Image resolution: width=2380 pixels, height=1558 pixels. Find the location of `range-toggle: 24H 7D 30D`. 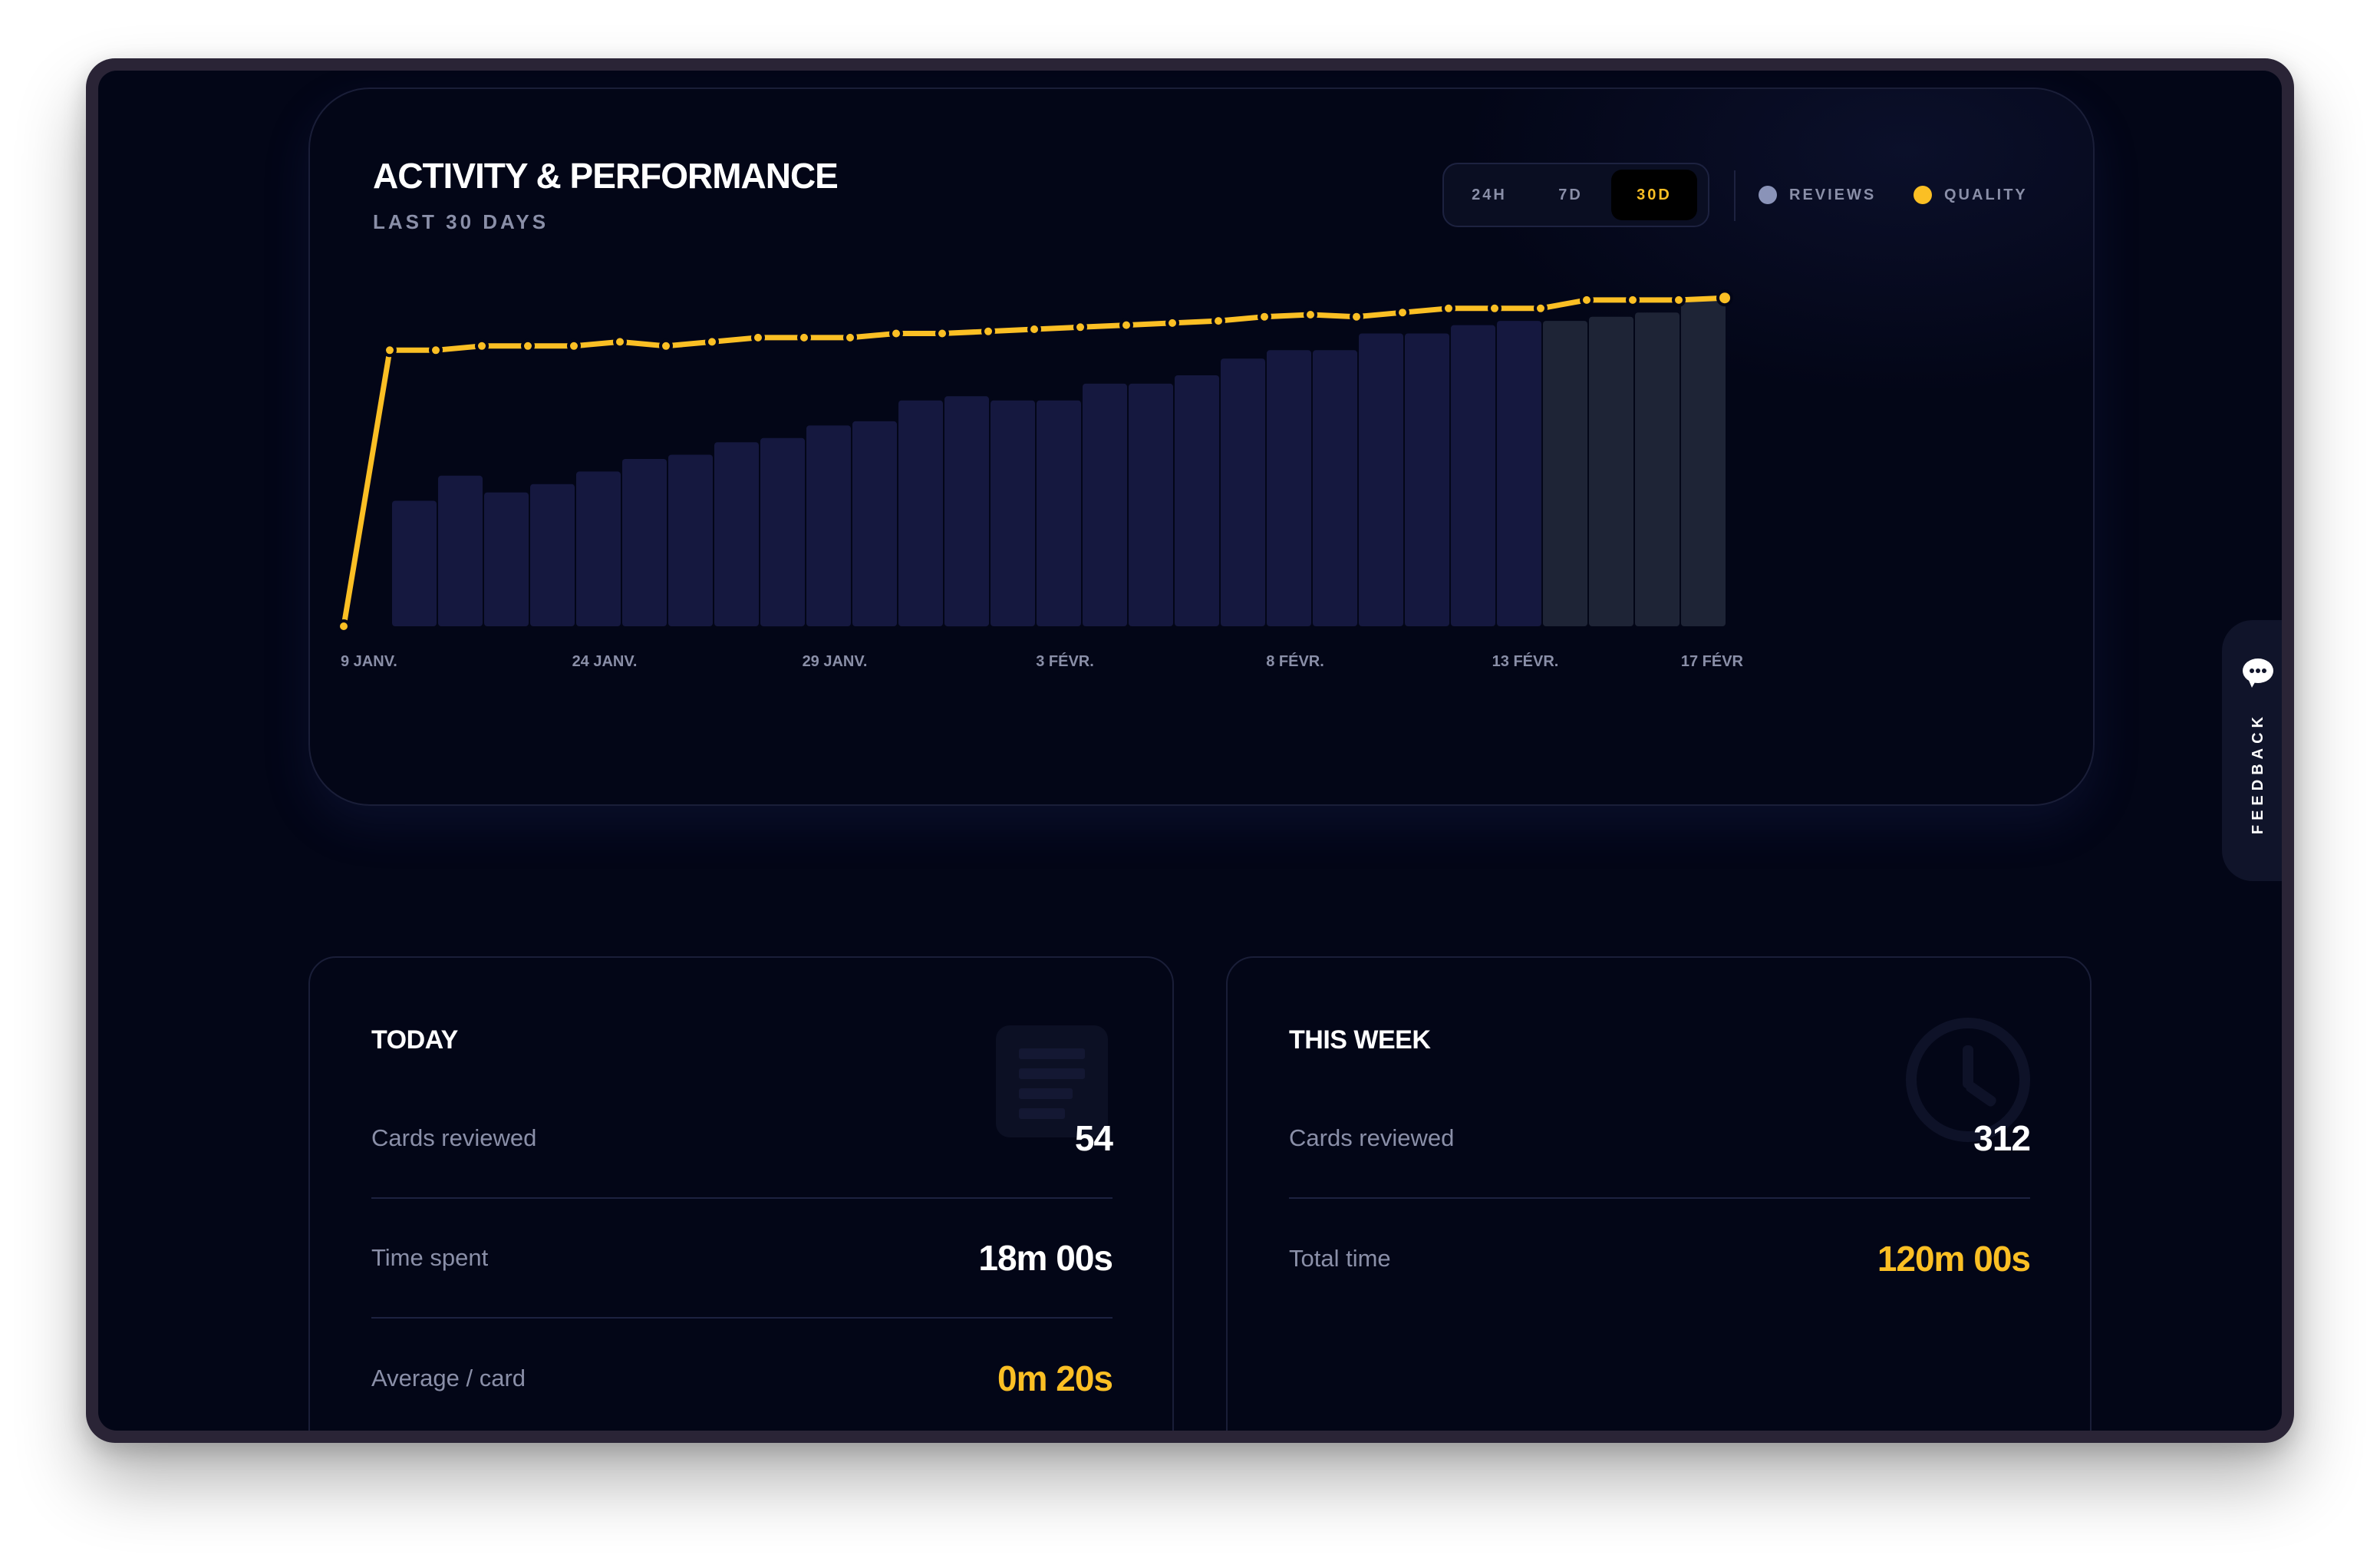

range-toggle: 24H 7D 30D is located at coordinates (1575, 195).